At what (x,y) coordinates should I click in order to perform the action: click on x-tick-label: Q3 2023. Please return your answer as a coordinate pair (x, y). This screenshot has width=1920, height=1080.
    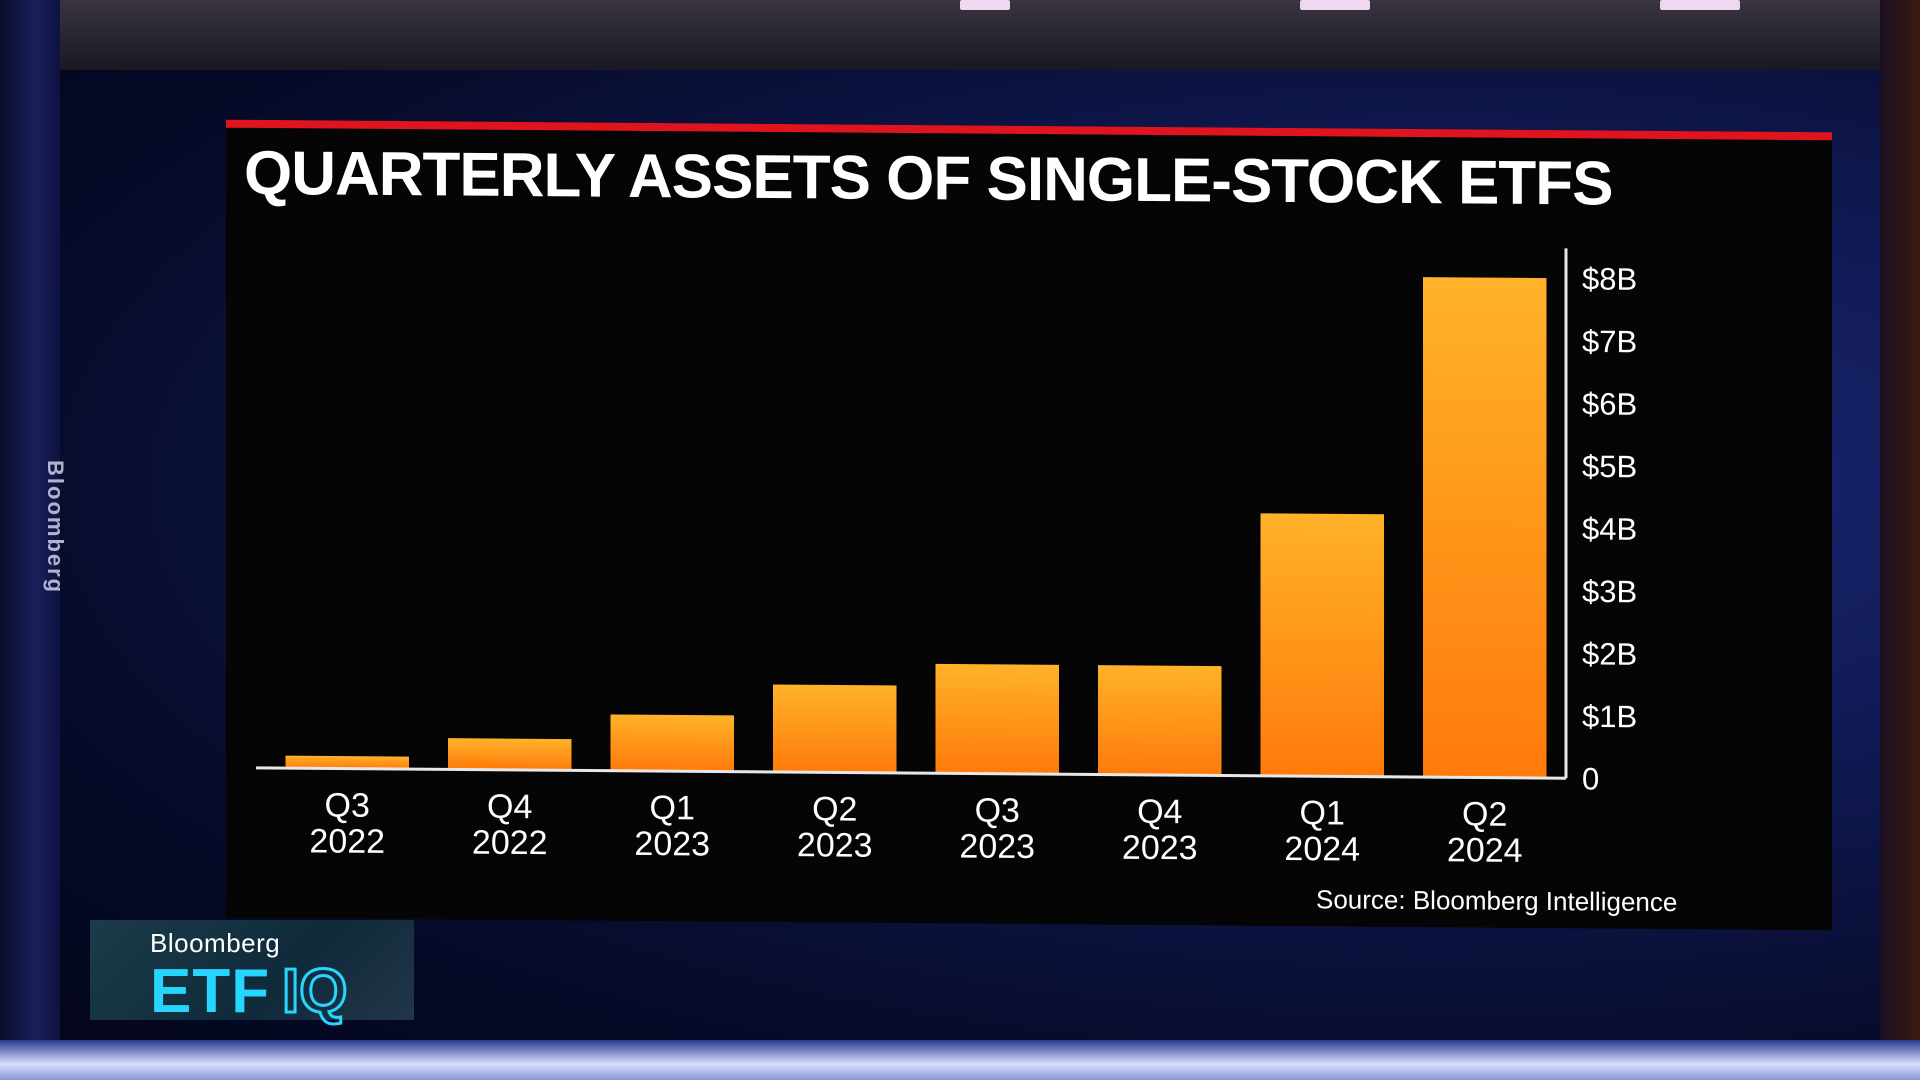
    Looking at the image, I should click on (997, 828).